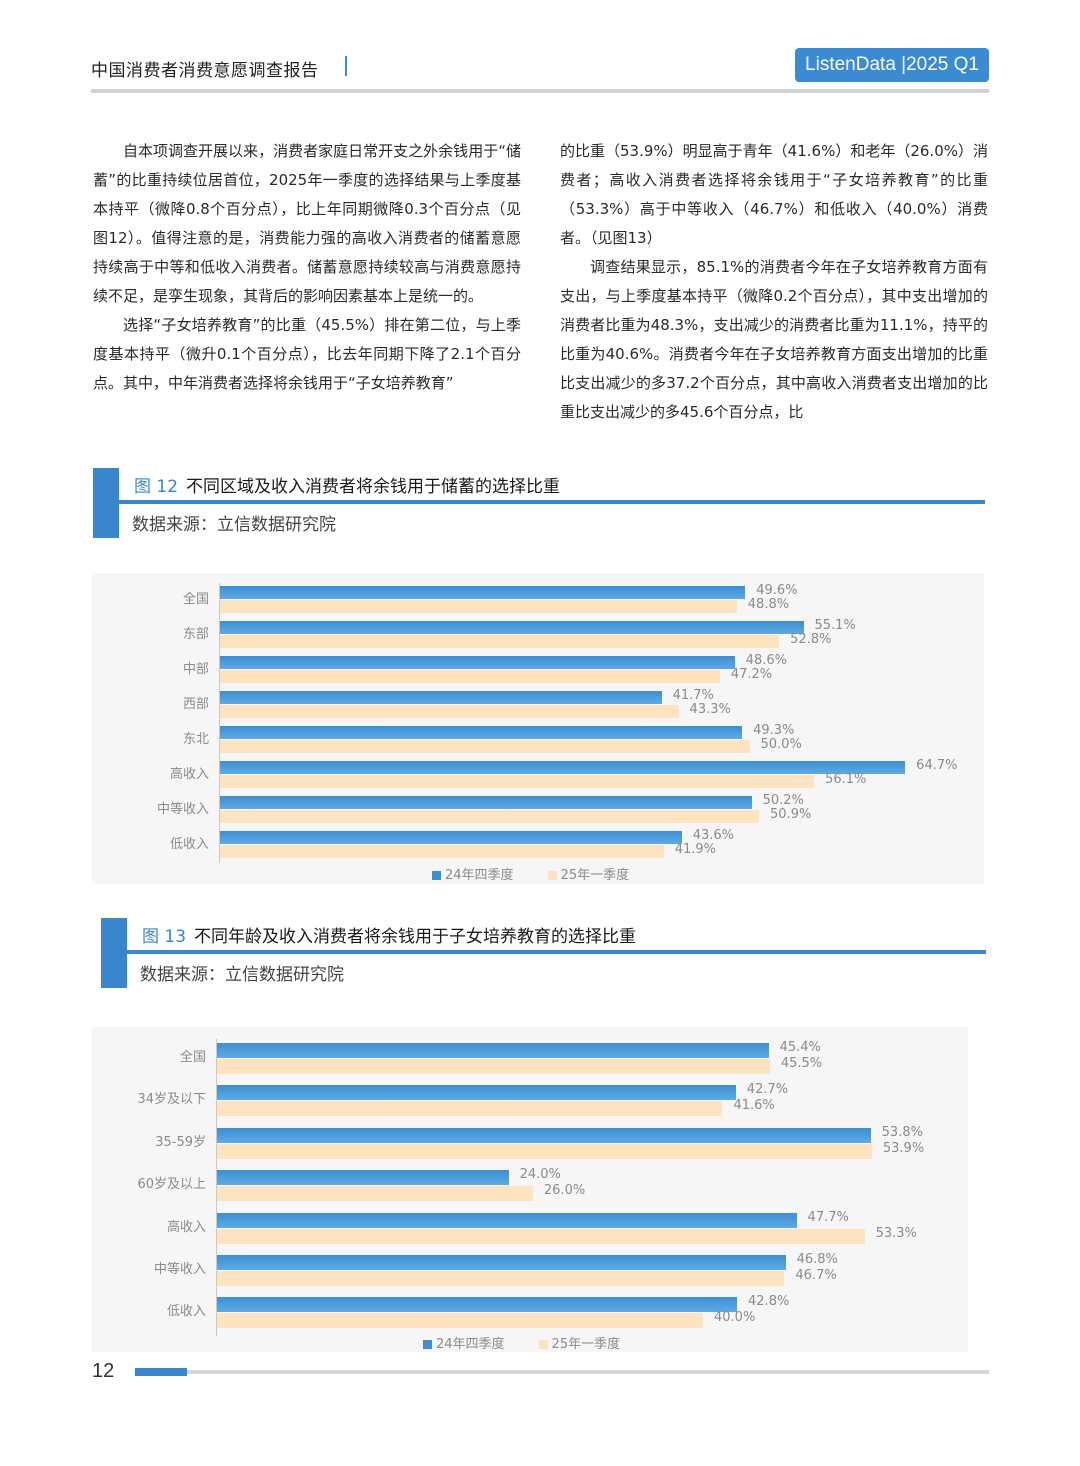 The height and width of the screenshot is (1466, 1080). I want to click on figure-title: 图 13 不同年龄及收入消费者将余钱用于子女培养教育的选择比重, so click(389, 934).